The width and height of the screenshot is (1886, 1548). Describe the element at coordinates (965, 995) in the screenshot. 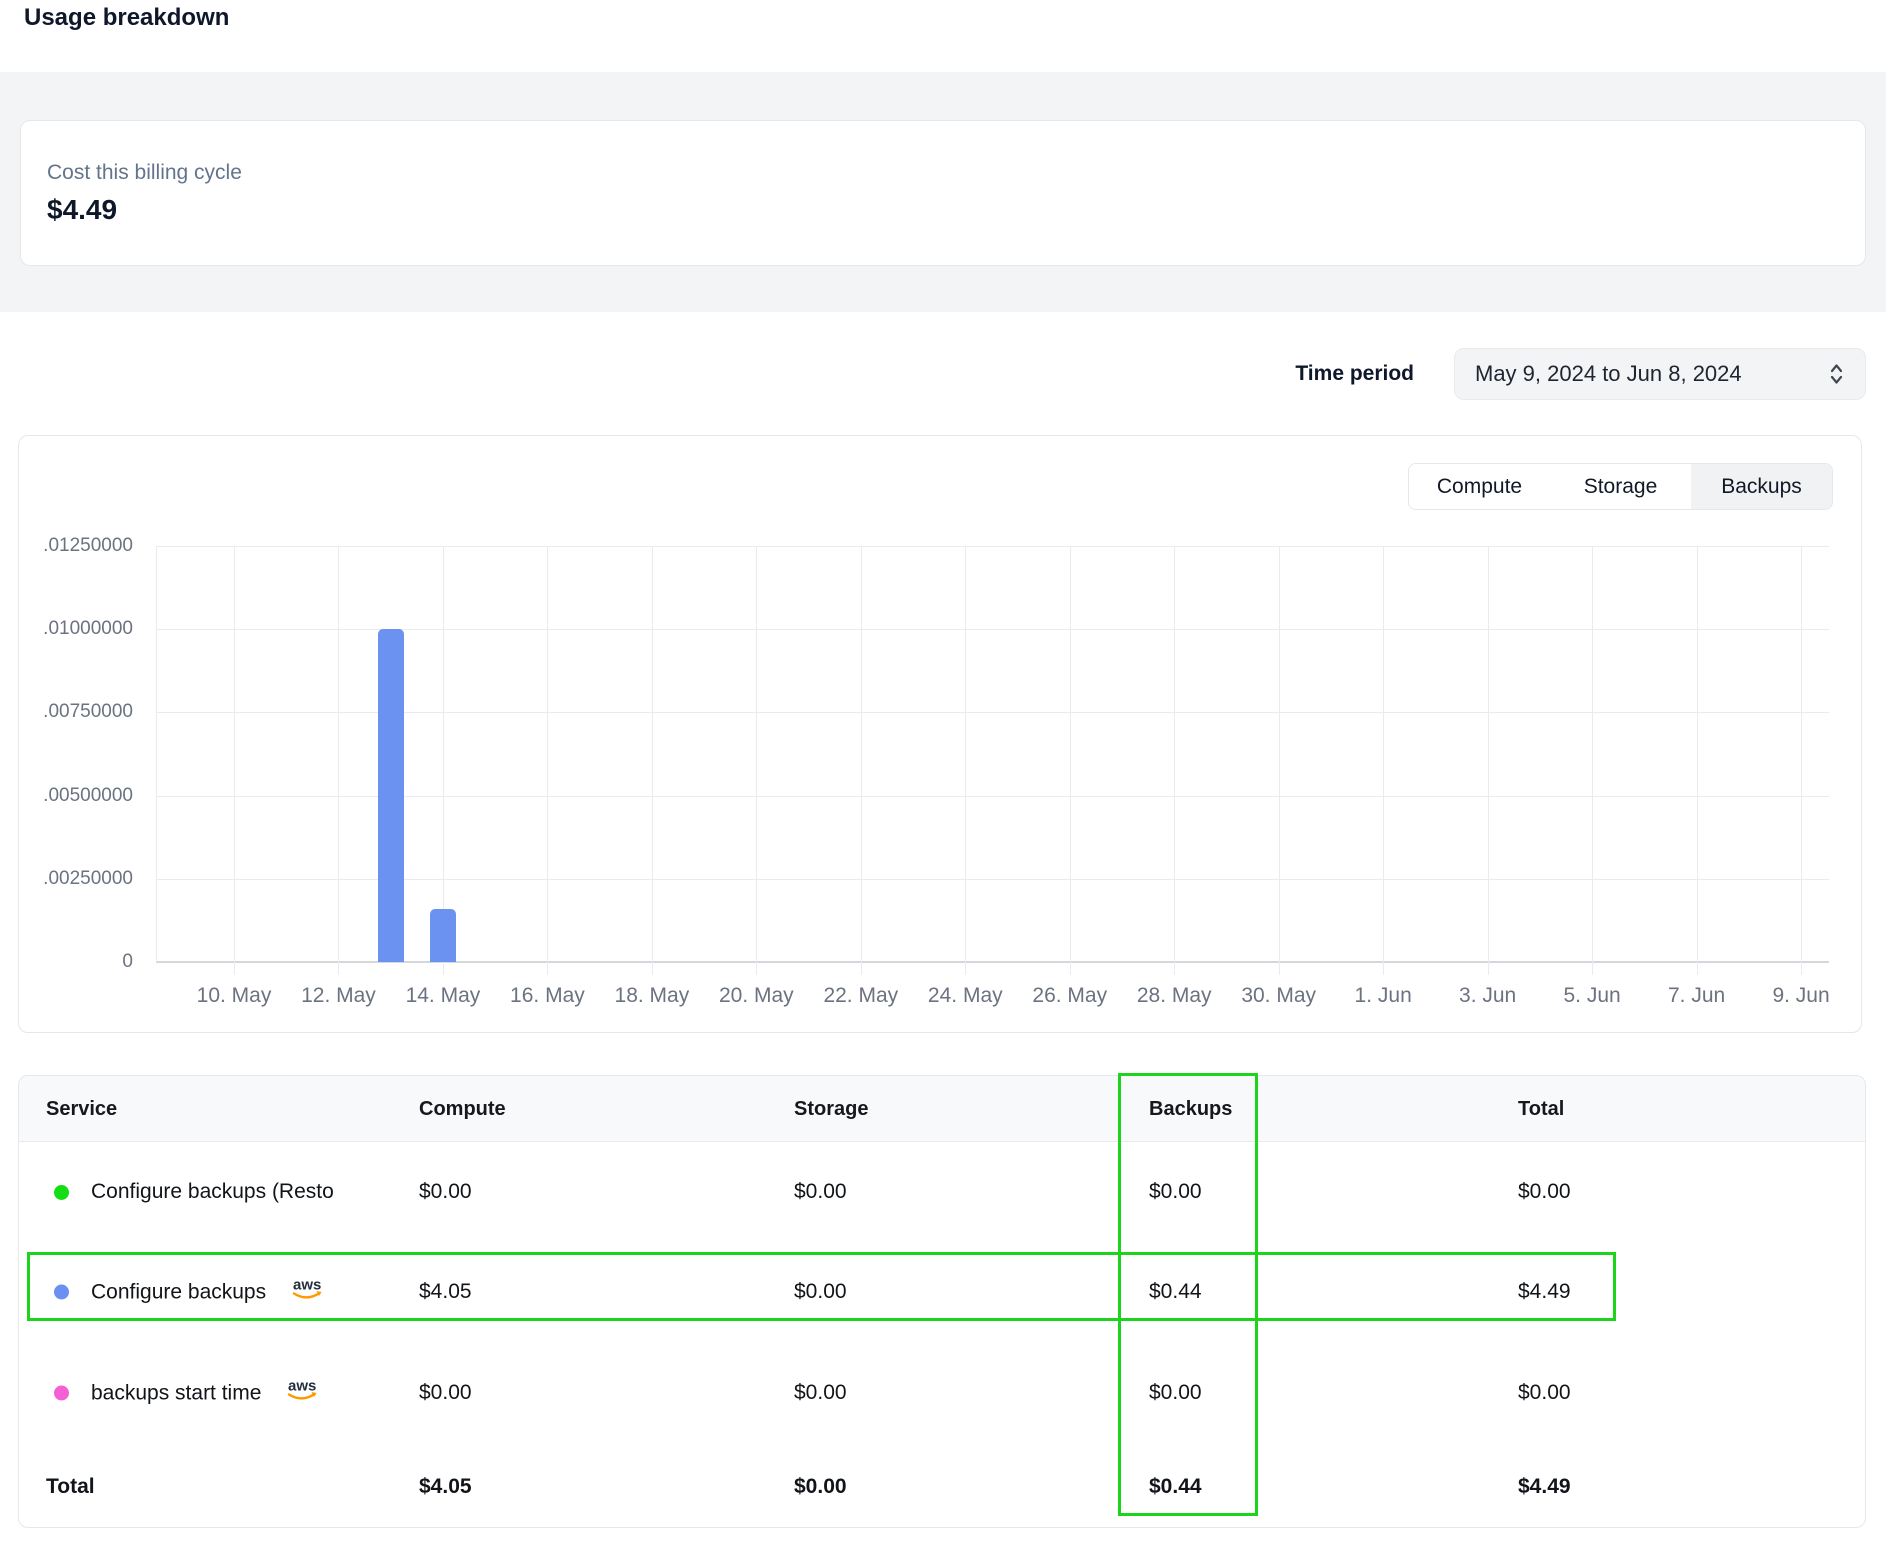

I see `x-tick-label: 24. May` at that location.